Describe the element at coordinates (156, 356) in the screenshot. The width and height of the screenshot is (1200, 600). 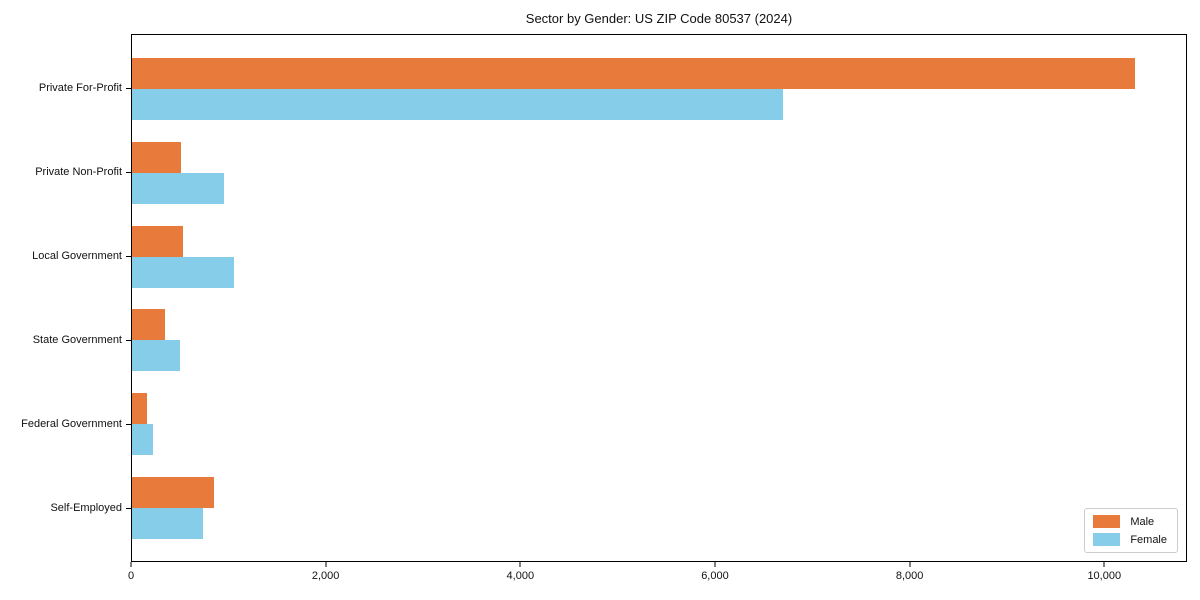
I see `bar-female-state-government` at that location.